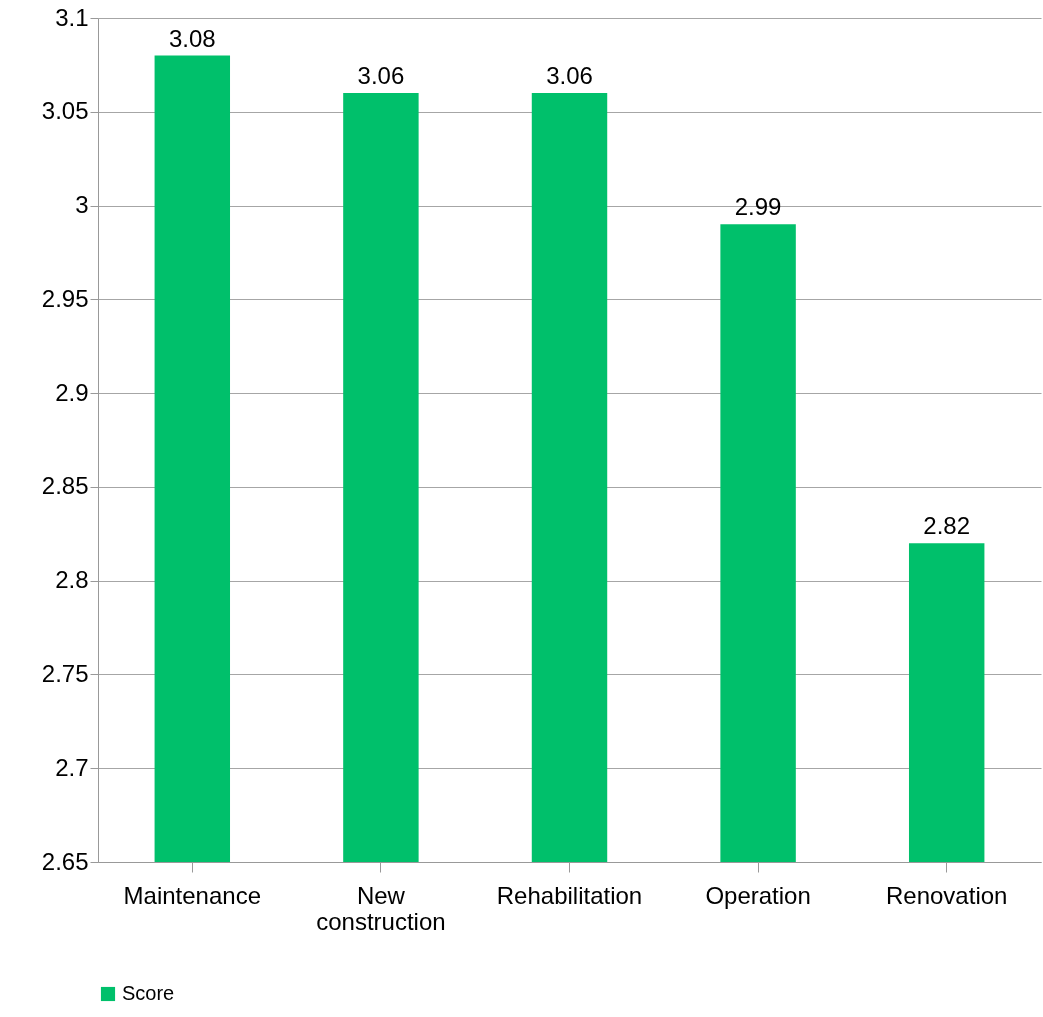 The height and width of the screenshot is (1017, 1043). What do you see at coordinates (72, 580) in the screenshot?
I see `y-tick-label: 2.8` at bounding box center [72, 580].